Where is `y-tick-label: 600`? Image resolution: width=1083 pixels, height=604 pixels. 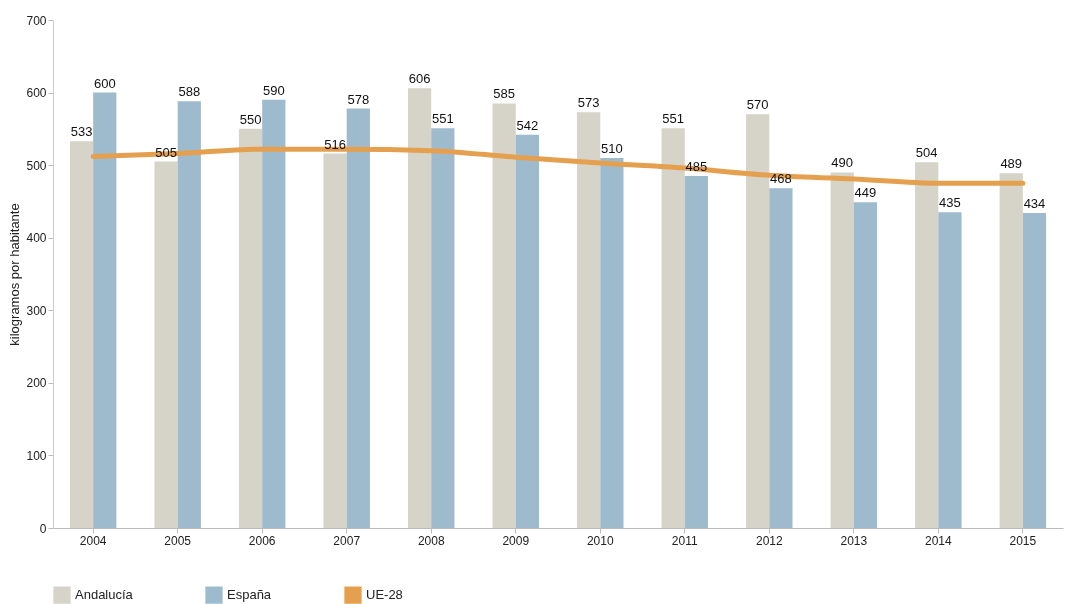 y-tick-label: 600 is located at coordinates (36, 93).